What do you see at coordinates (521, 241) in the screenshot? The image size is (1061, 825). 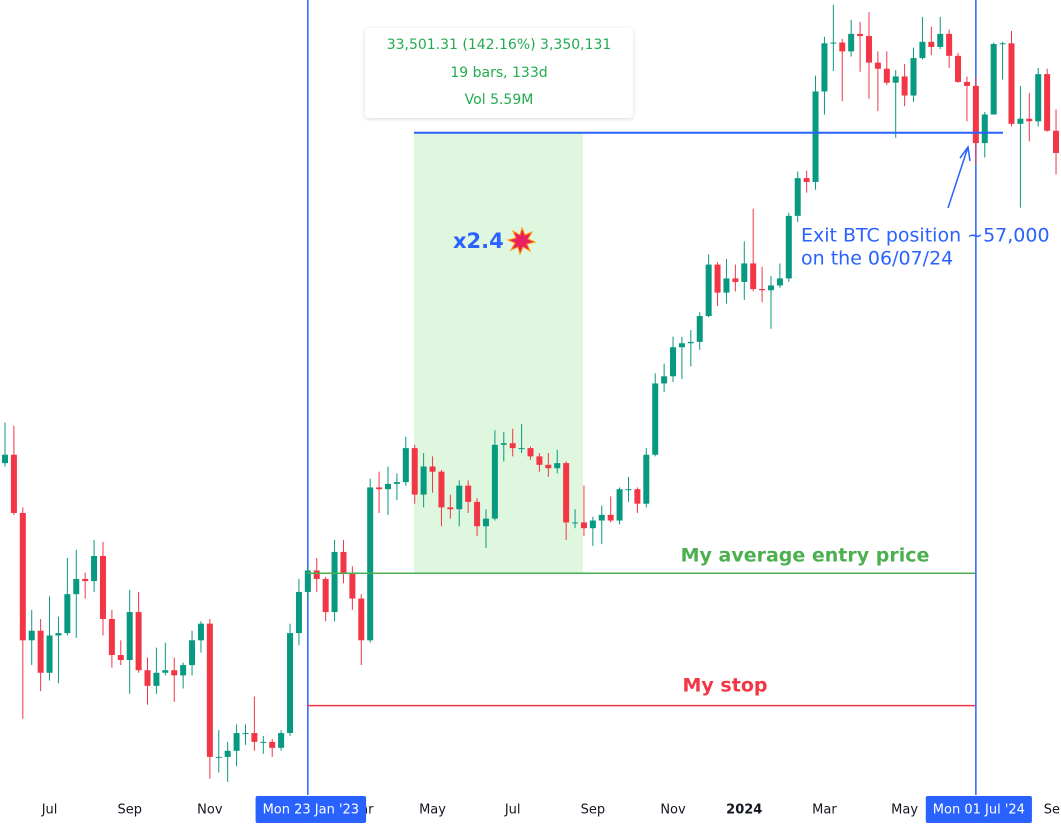 I see `burst-icon` at bounding box center [521, 241].